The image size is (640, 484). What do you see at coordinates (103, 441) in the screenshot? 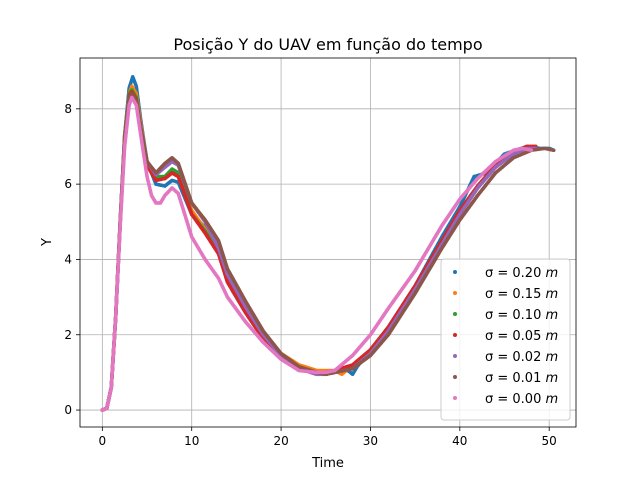
I see `x-tick-label: 0` at bounding box center [103, 441].